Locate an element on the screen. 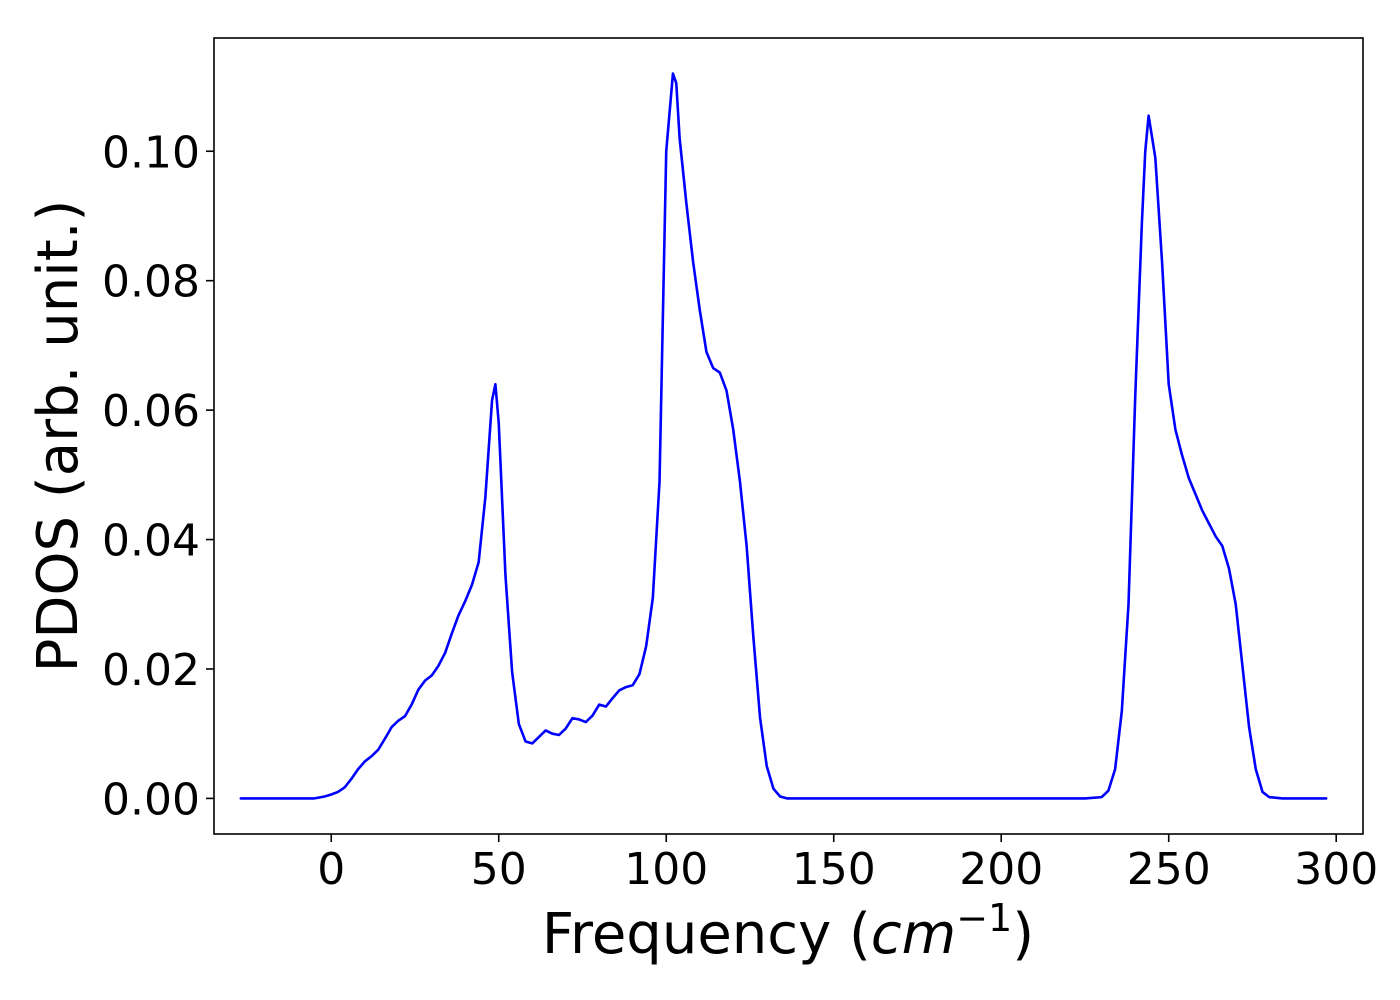 This screenshot has height=1000, width=1400. y-axis-title: PDOS (arb. unit.) is located at coordinates (58, 436).